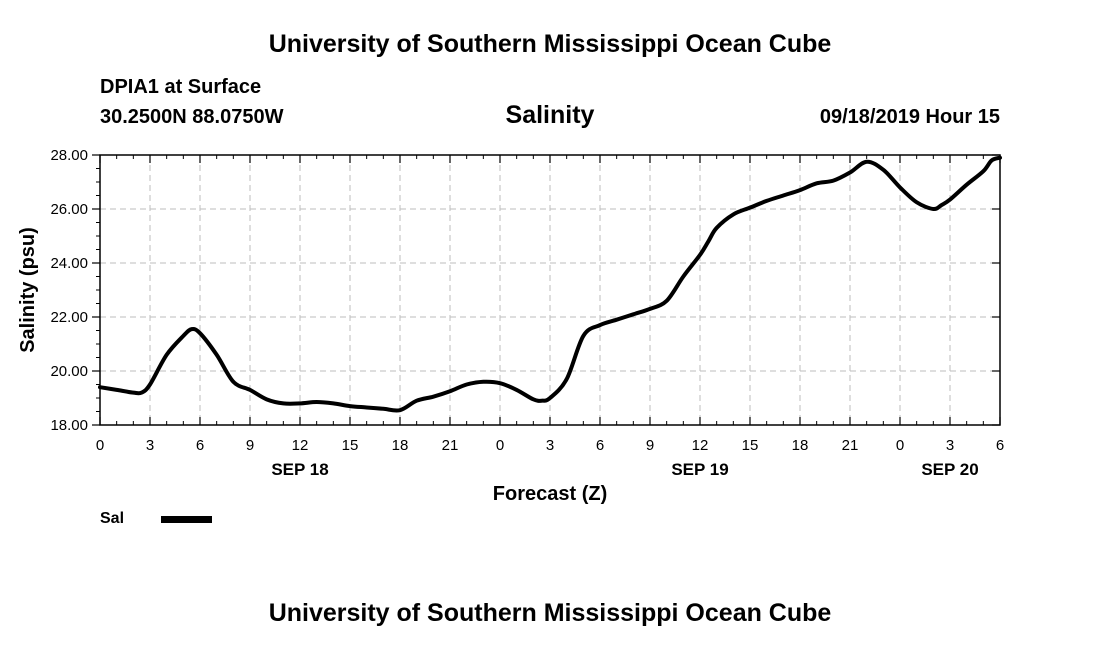 The image size is (1100, 650). What do you see at coordinates (69, 425) in the screenshot?
I see `y-tick-label: 18.00` at bounding box center [69, 425].